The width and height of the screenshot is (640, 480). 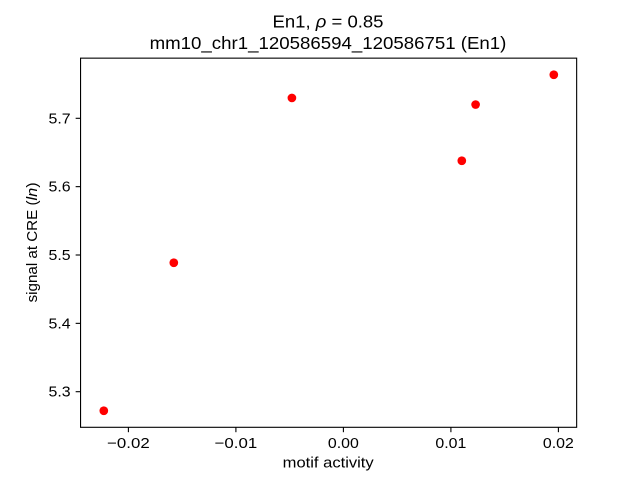 I want to click on svg-text: 0.01, so click(x=450, y=444).